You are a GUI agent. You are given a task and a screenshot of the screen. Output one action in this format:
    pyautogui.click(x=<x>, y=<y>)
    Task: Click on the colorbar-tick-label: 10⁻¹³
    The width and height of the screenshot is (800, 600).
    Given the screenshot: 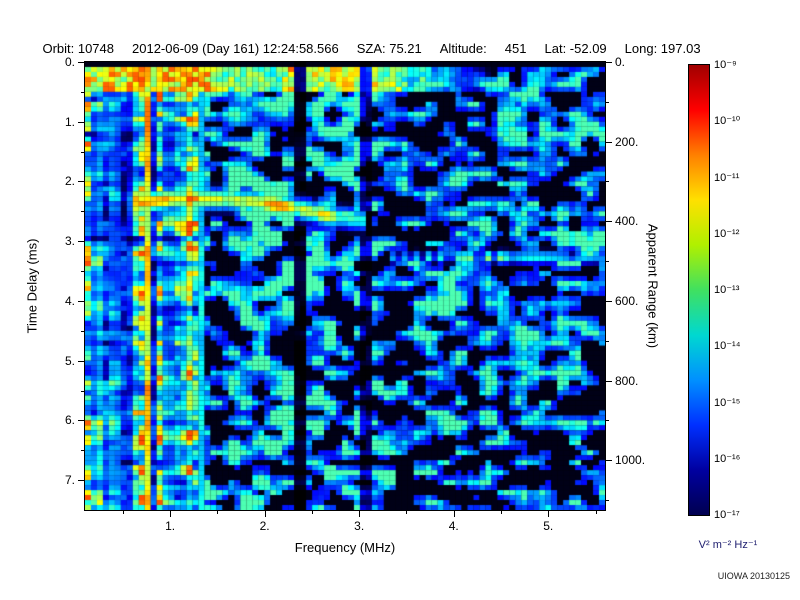 What is the action you would take?
    pyautogui.click(x=727, y=290)
    